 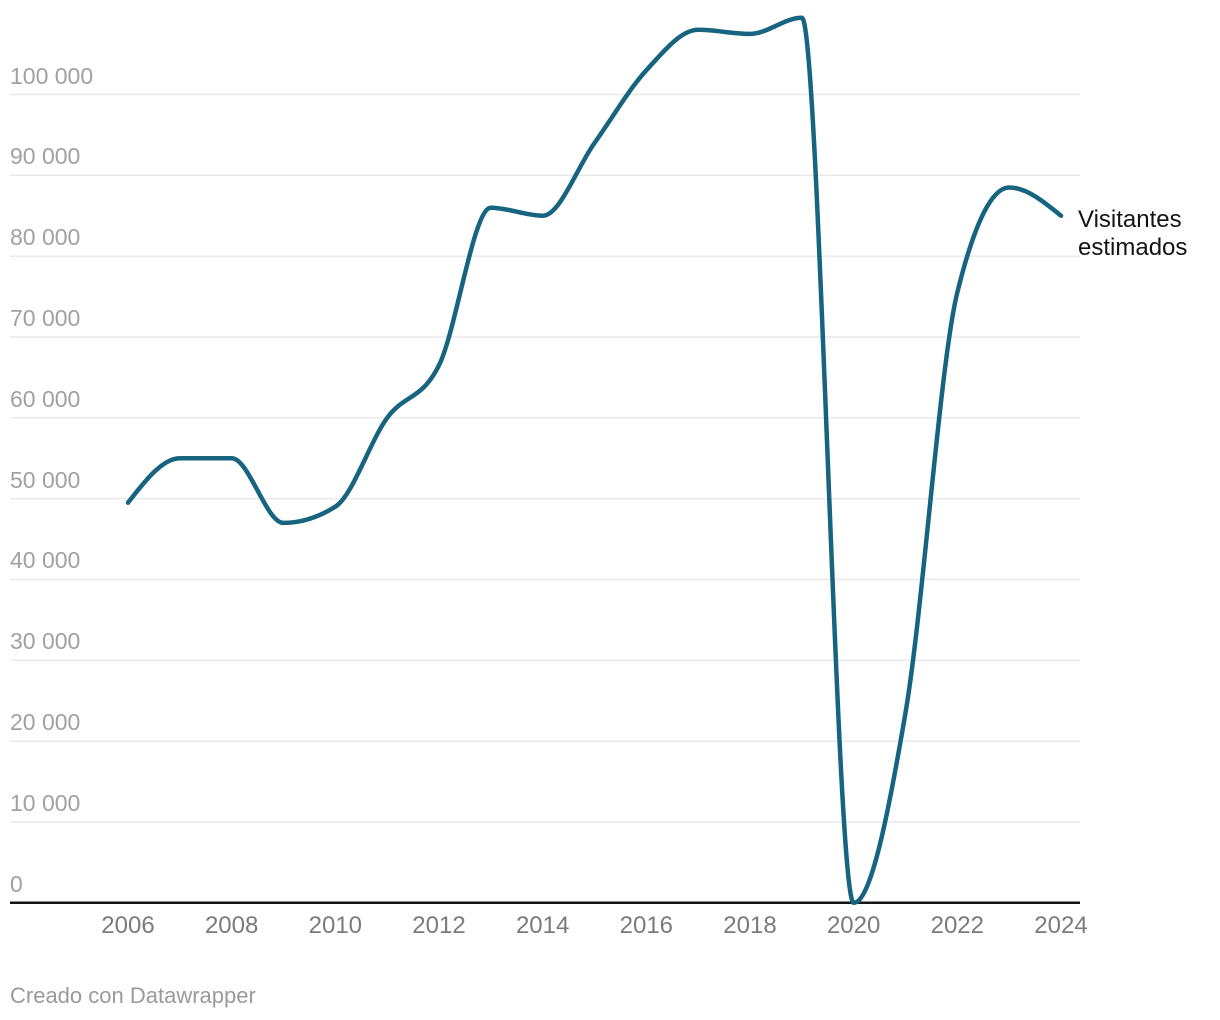 What do you see at coordinates (646, 925) in the screenshot?
I see `x-tick-label: 2016` at bounding box center [646, 925].